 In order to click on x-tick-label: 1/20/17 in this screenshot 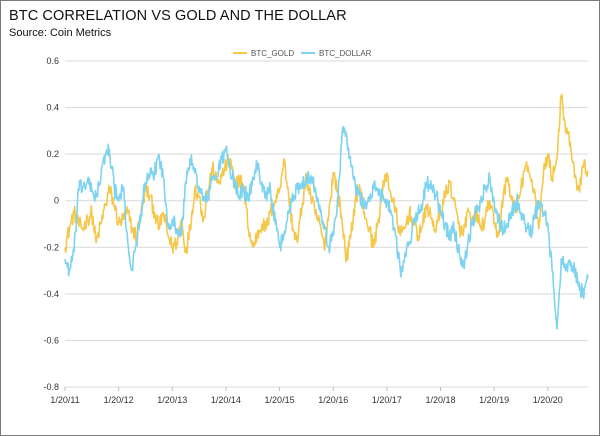, I will do `click(387, 400)`.